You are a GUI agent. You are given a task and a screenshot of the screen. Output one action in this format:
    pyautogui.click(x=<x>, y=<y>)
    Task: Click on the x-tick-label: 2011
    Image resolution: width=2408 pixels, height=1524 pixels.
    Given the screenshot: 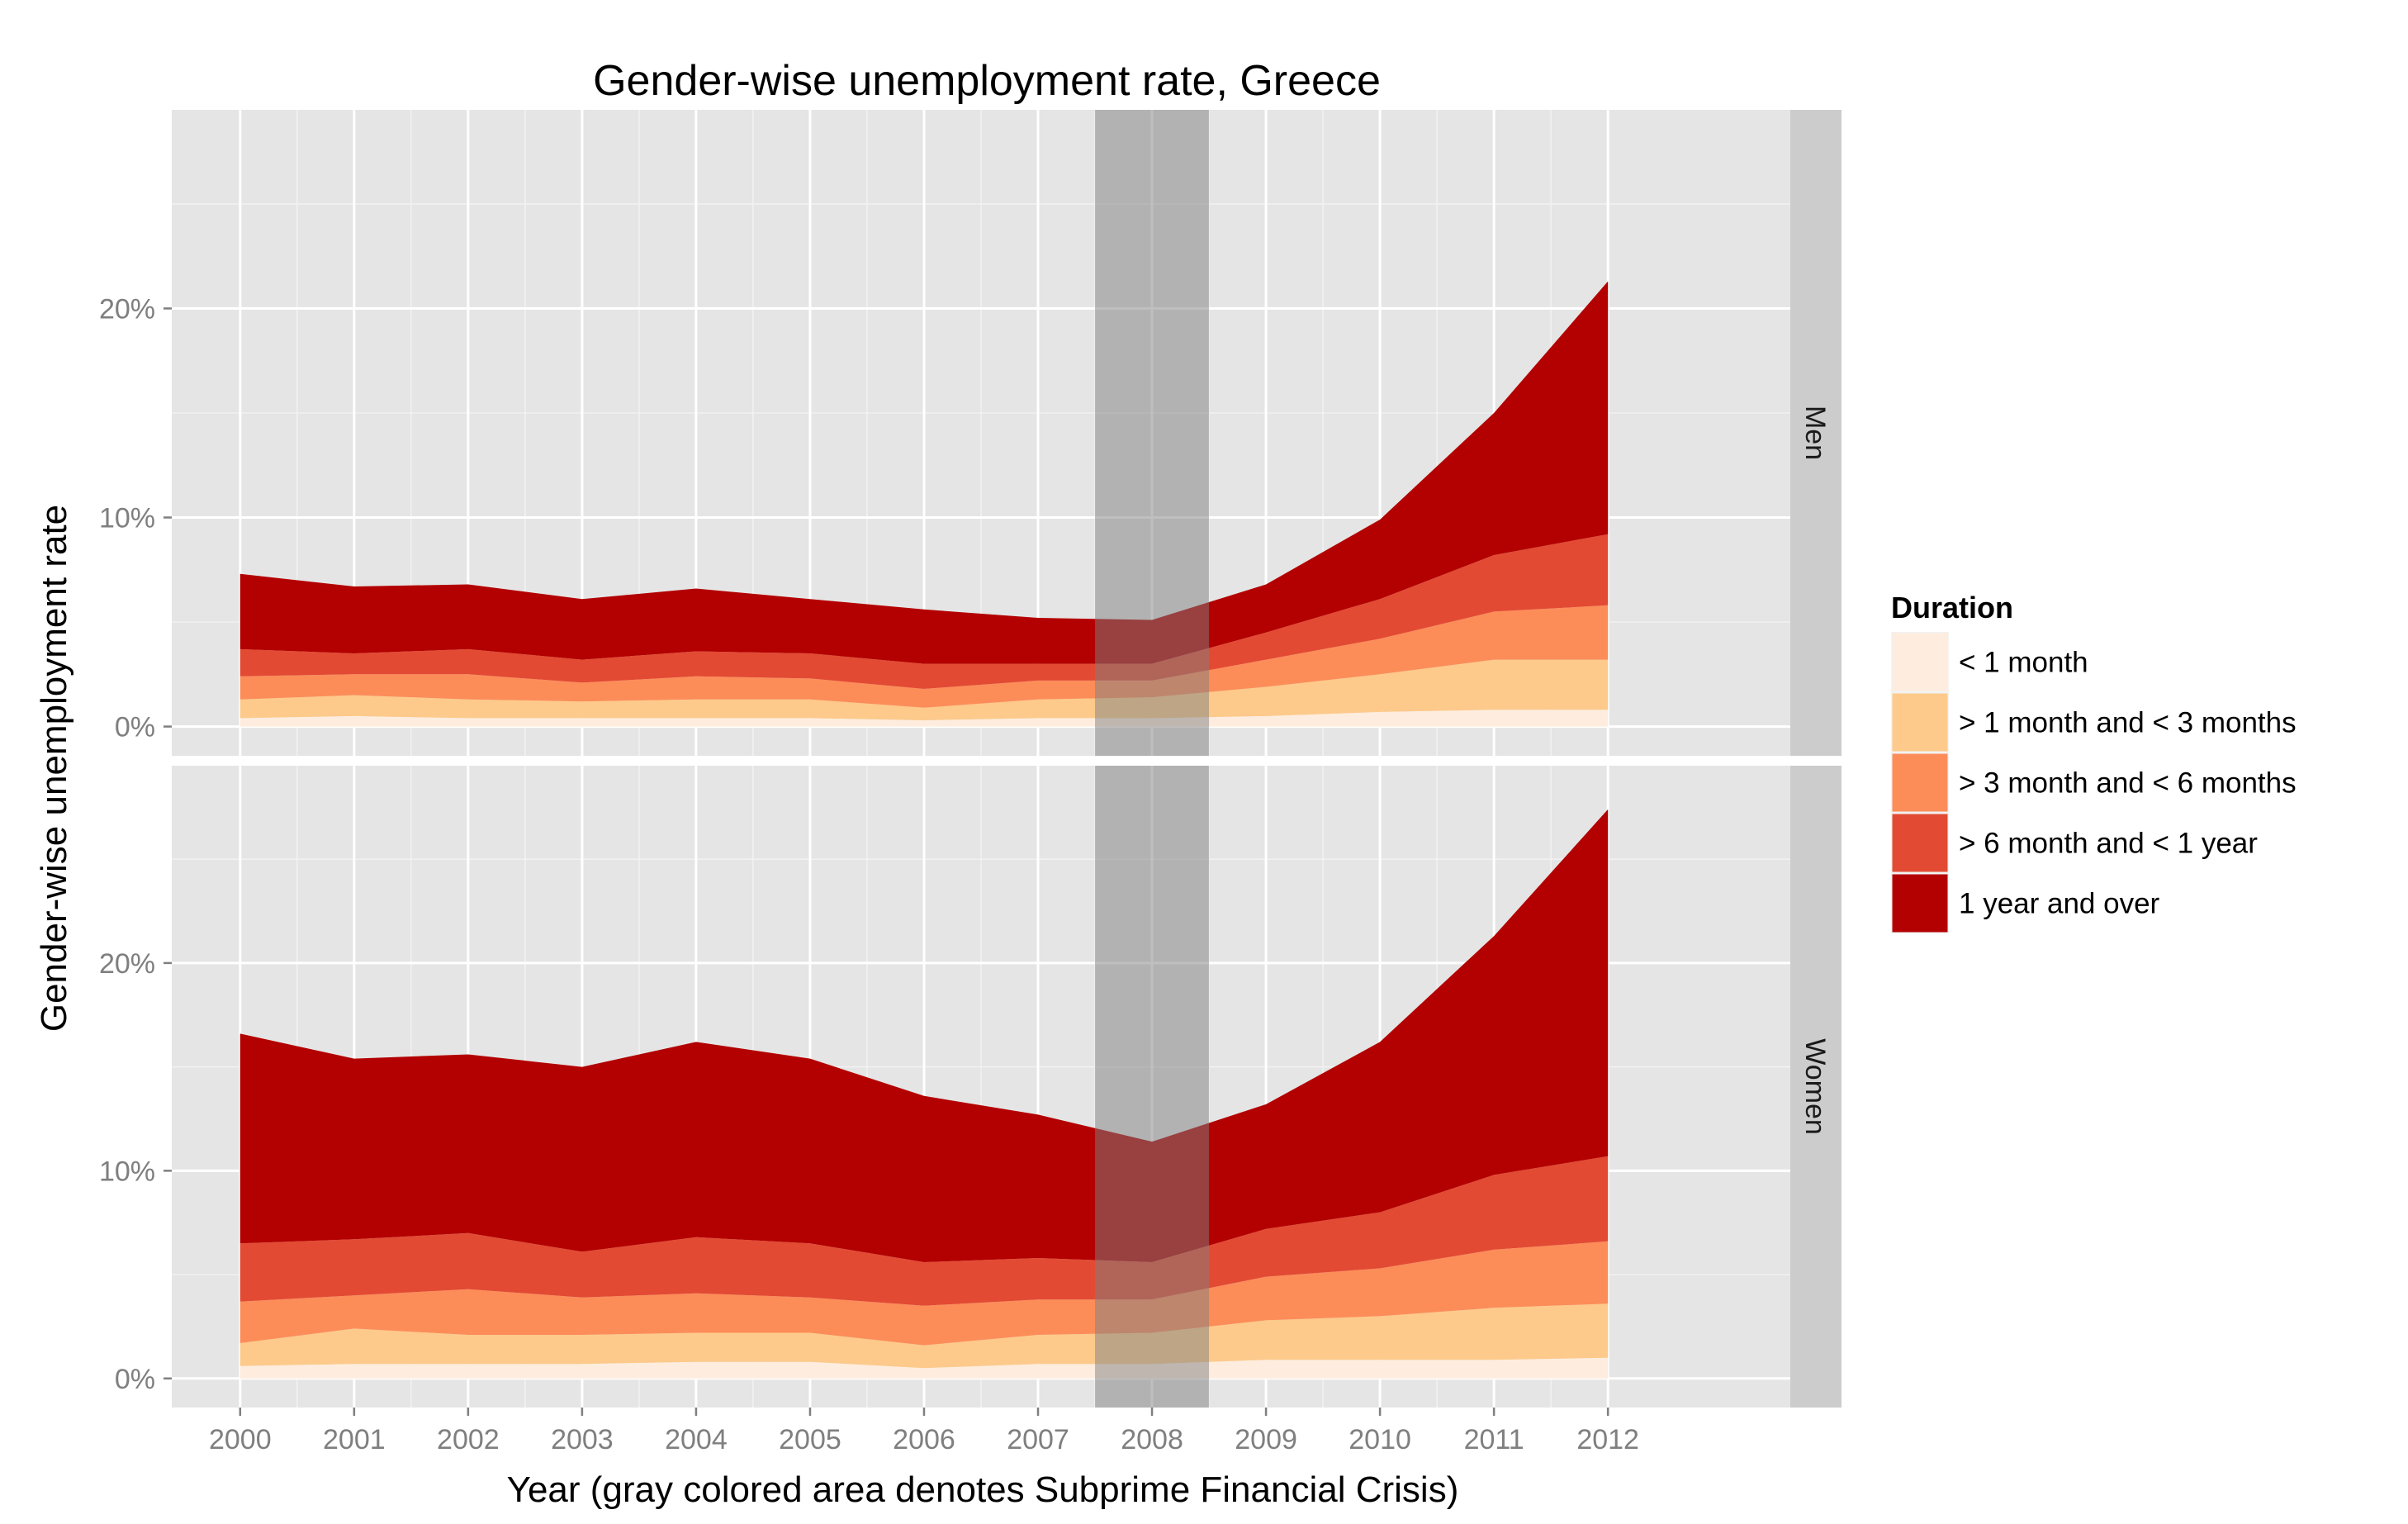 What is the action you would take?
    pyautogui.click(x=1494, y=1439)
    